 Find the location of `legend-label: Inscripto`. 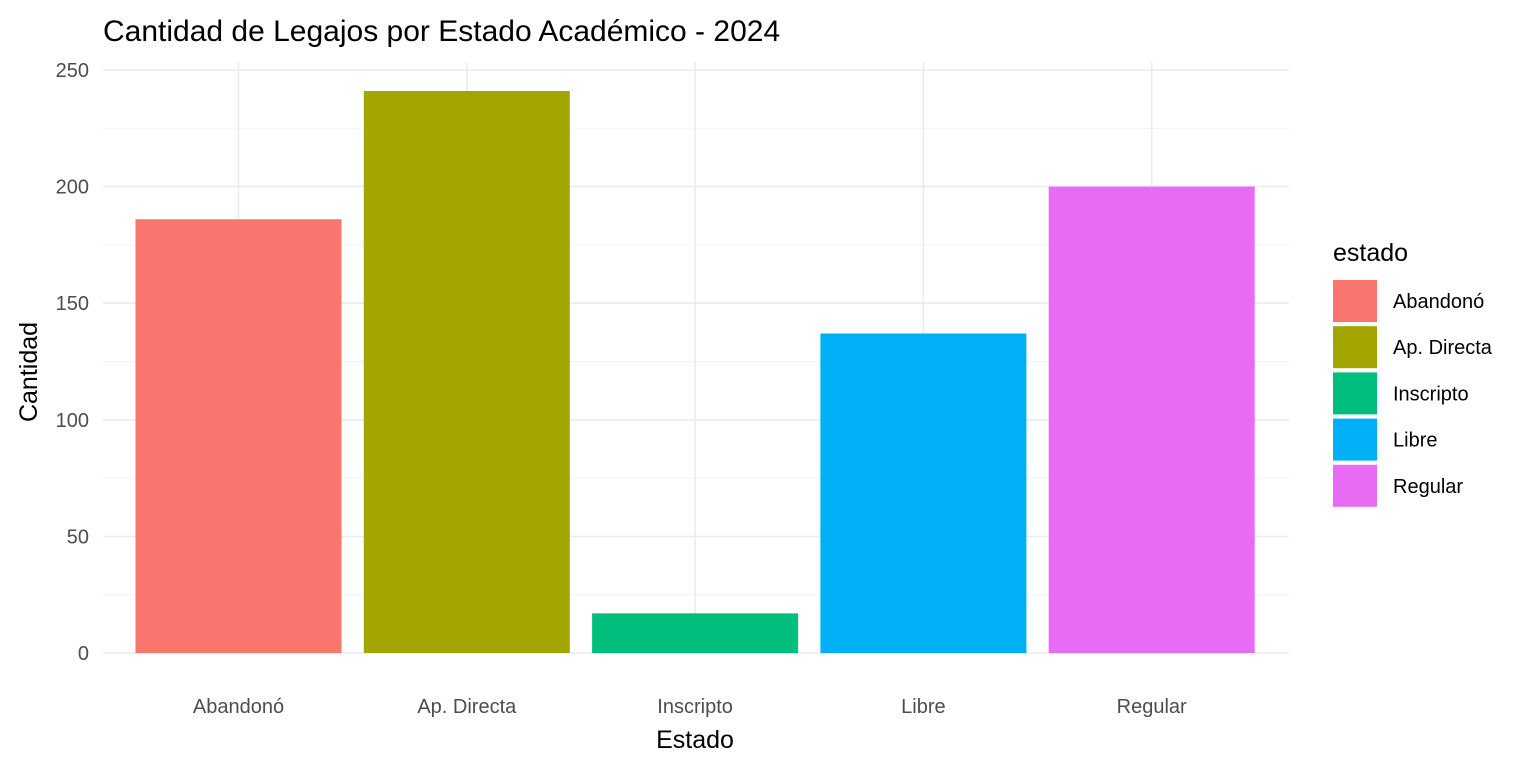

legend-label: Inscripto is located at coordinates (1431, 394).